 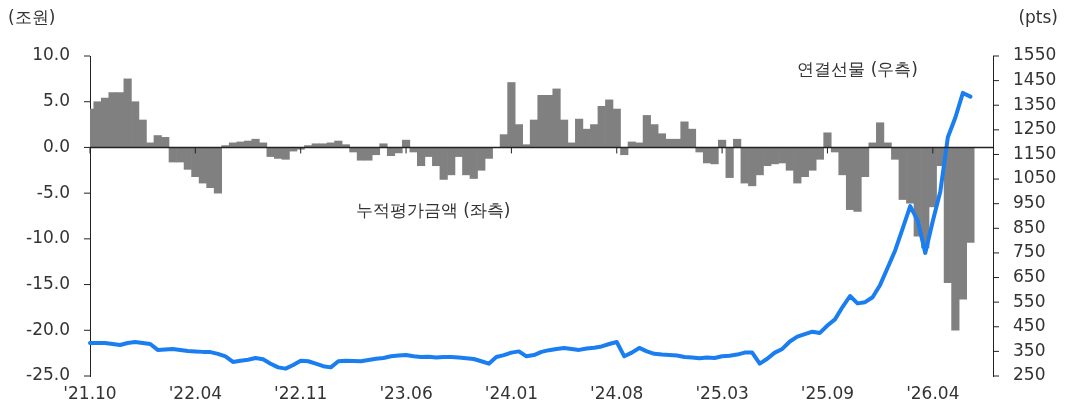 I want to click on y2-tick-label: 1250, so click(x=1035, y=128).